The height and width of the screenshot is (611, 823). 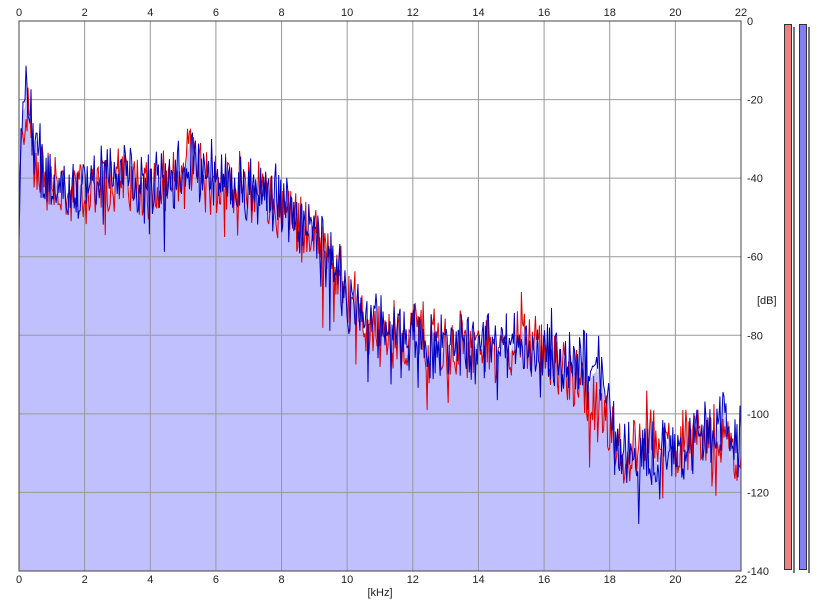 What do you see at coordinates (610, 580) in the screenshot?
I see `x-tick-label: 18` at bounding box center [610, 580].